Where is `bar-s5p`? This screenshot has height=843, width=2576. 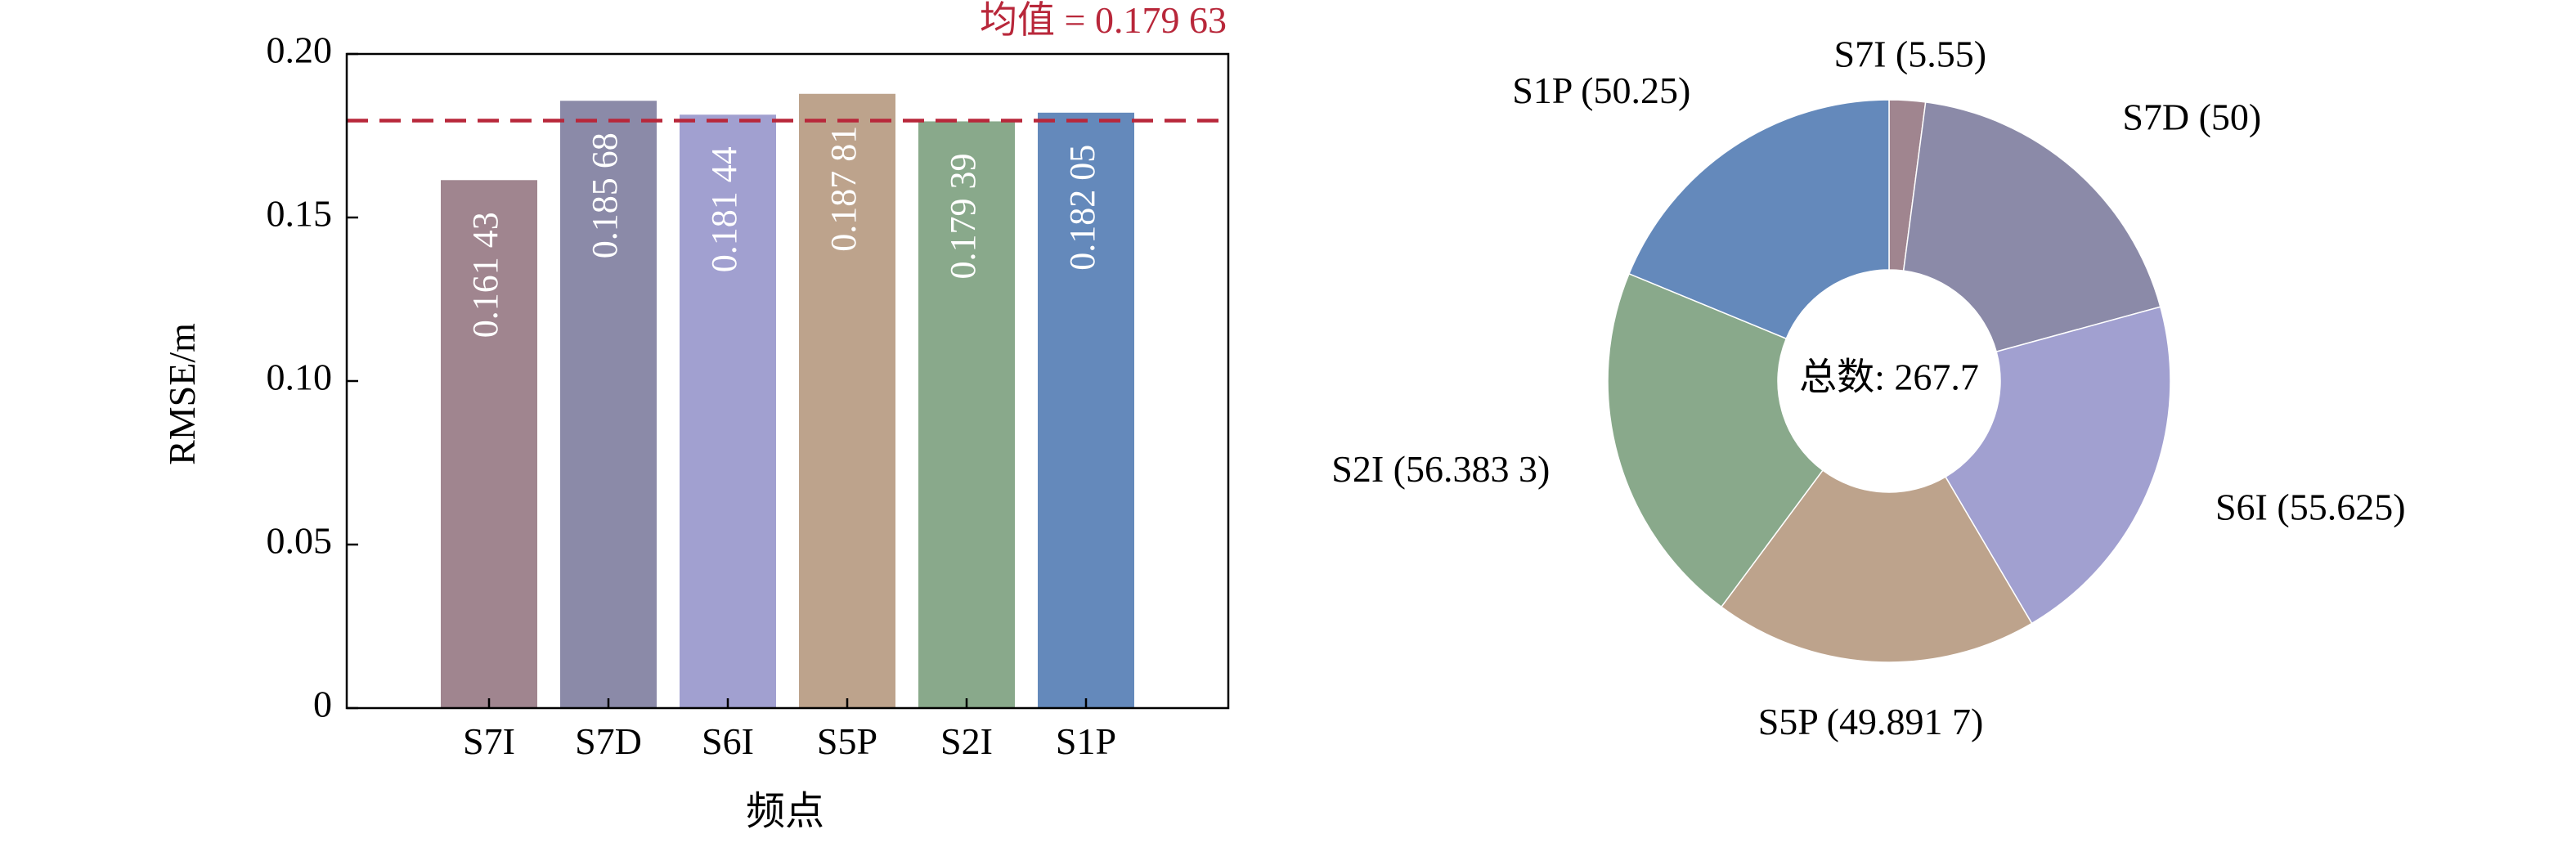
bar-s5p is located at coordinates (847, 400).